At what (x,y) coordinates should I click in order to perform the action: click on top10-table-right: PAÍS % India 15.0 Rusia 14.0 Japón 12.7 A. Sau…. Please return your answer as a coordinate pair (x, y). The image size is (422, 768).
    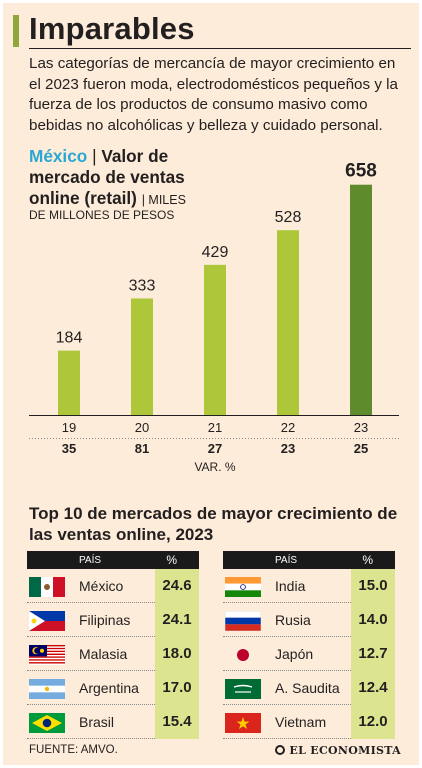
    Looking at the image, I should click on (309, 645).